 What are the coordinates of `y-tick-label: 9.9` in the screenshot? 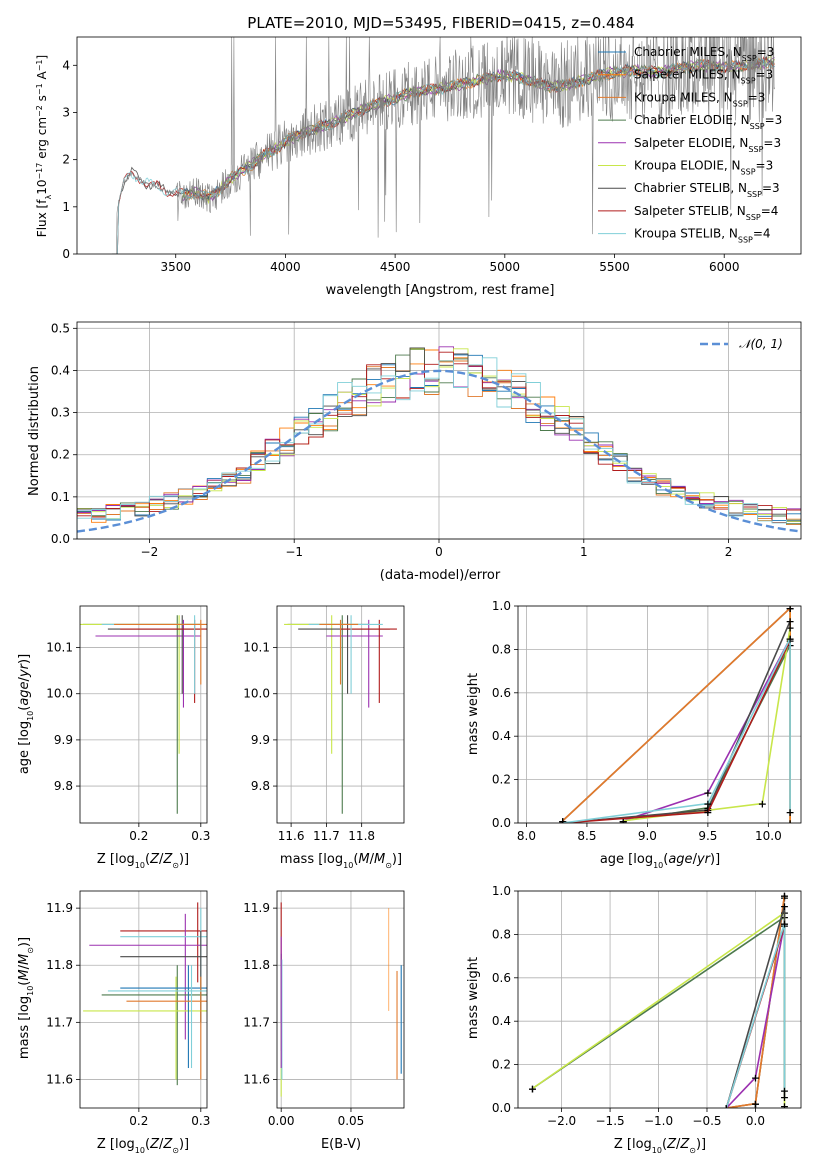 It's located at (63, 740).